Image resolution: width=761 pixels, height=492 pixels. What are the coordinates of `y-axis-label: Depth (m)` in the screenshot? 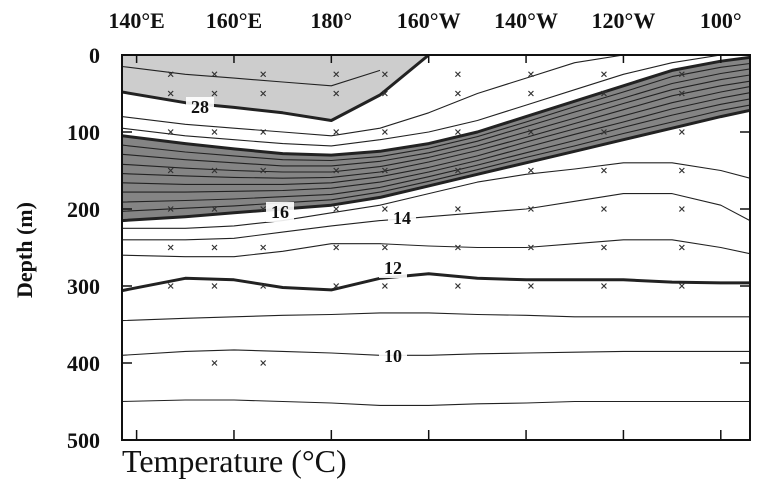 It's located at (24, 250).